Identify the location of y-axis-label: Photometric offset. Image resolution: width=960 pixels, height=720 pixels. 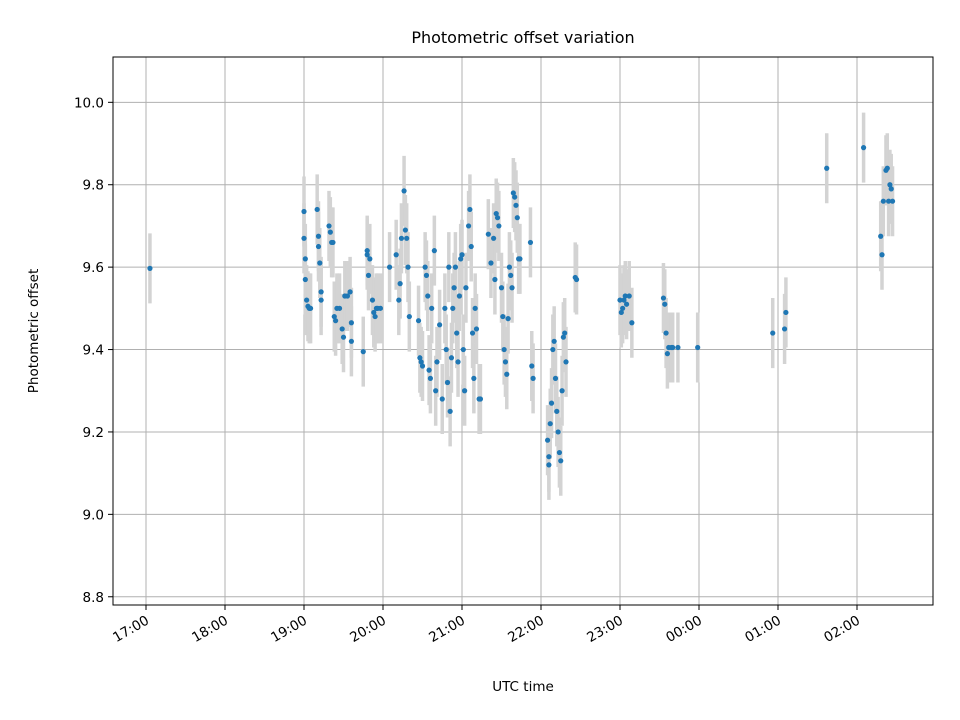
(34, 331).